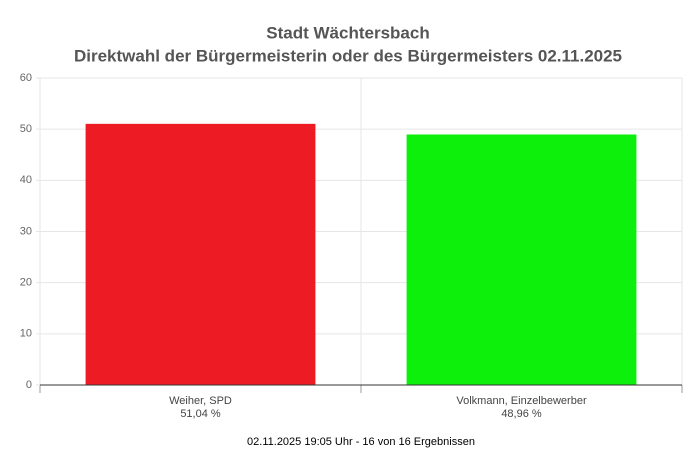 The image size is (700, 464). I want to click on y-tick-label: 20, so click(26, 283).